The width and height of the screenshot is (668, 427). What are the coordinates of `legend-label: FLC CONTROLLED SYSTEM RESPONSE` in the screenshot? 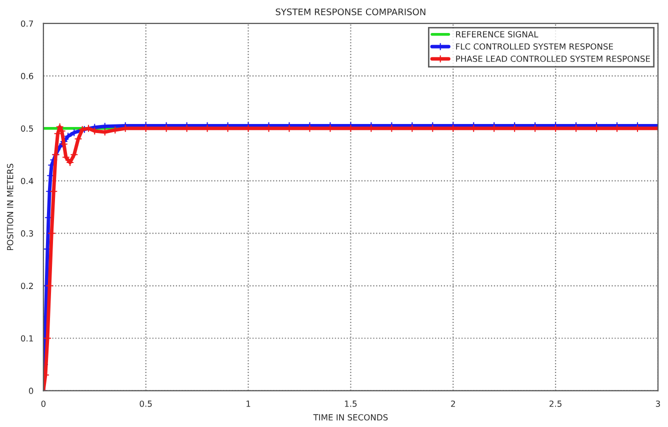 It's located at (534, 46).